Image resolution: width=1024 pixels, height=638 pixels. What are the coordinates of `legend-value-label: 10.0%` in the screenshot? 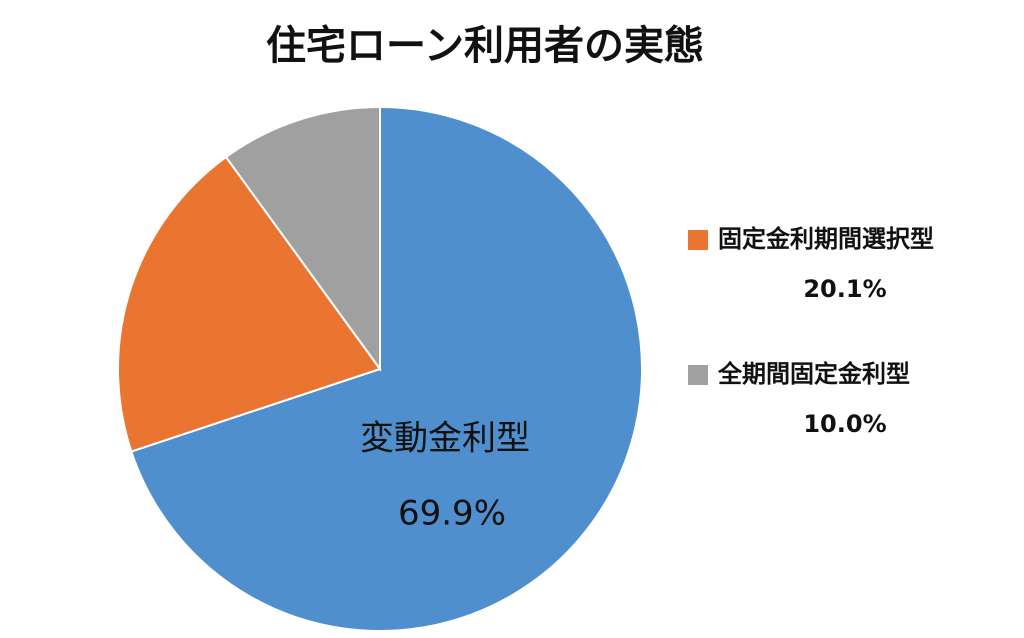 It's located at (844, 424).